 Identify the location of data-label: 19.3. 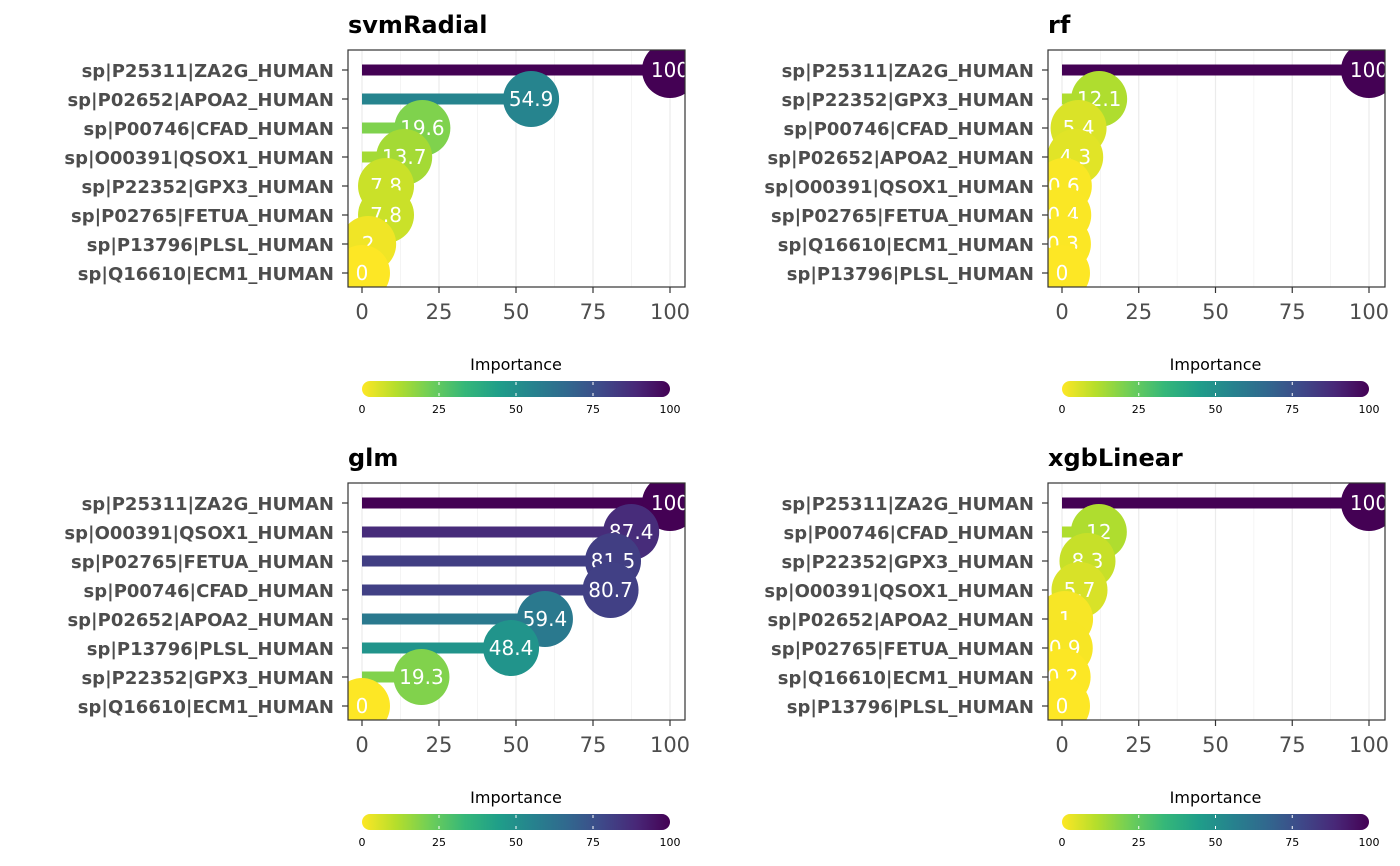
(421, 677).